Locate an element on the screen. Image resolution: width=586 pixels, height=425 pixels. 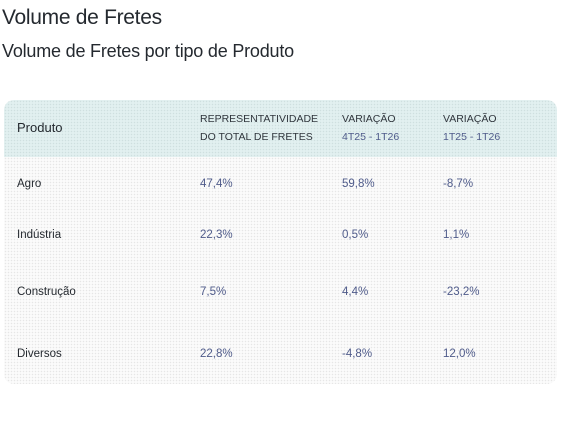
column-header-line2: 1T25 - 1T26 is located at coordinates (472, 137).